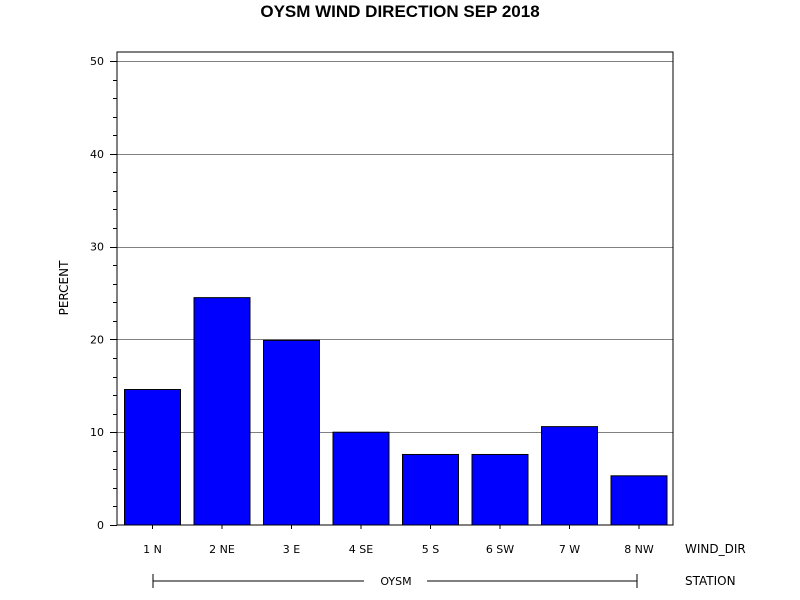  Describe the element at coordinates (97, 432) in the screenshot. I see `y-tick-label: 10` at that location.